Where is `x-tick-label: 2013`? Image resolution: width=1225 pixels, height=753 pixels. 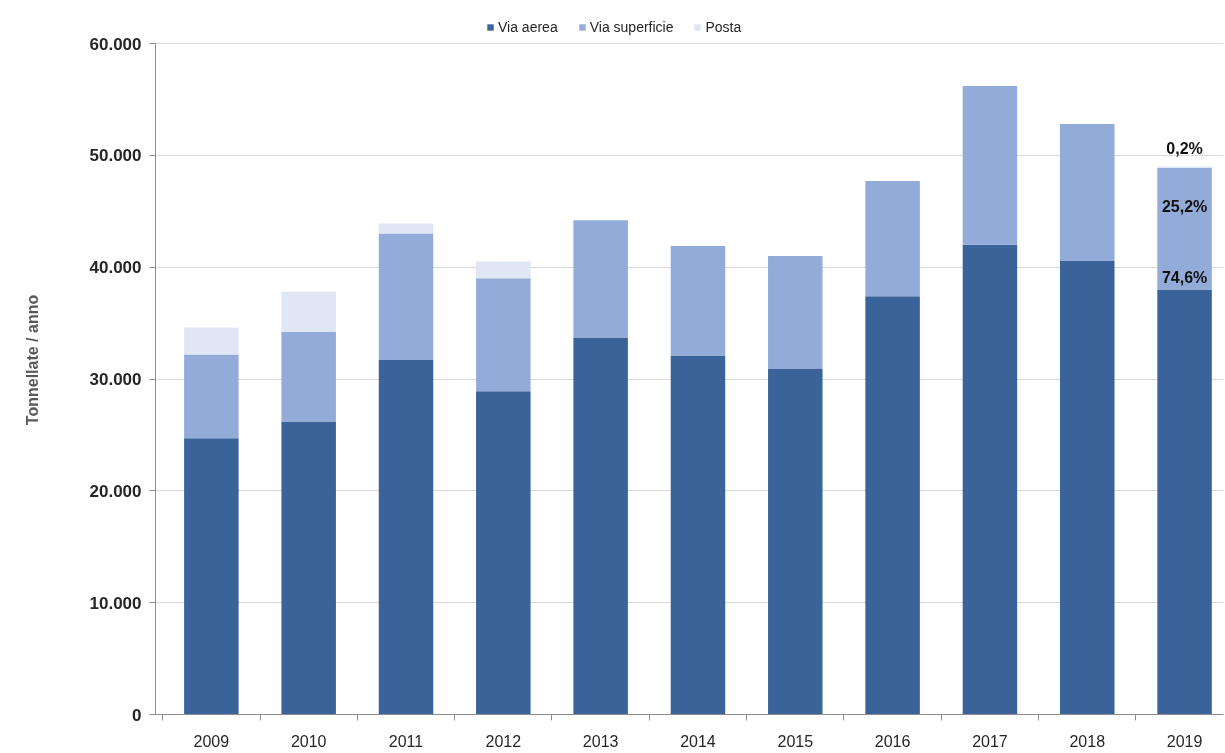
x-tick-label: 2013 is located at coordinates (600, 741).